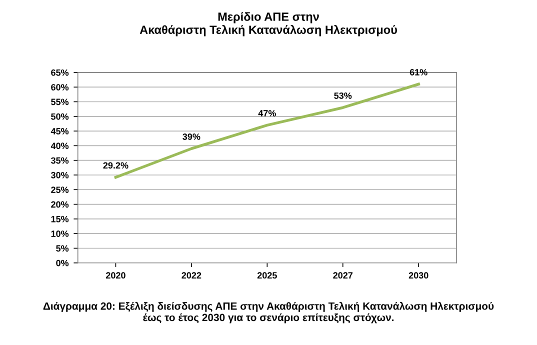 This screenshot has width=537, height=345. What do you see at coordinates (268, 24) in the screenshot?
I see `chart-title: Μερίδιο ΑΠΕ στην Ακαθάριστη Τελική Κατανάλωση Ηλεκτρισμού` at bounding box center [268, 24].